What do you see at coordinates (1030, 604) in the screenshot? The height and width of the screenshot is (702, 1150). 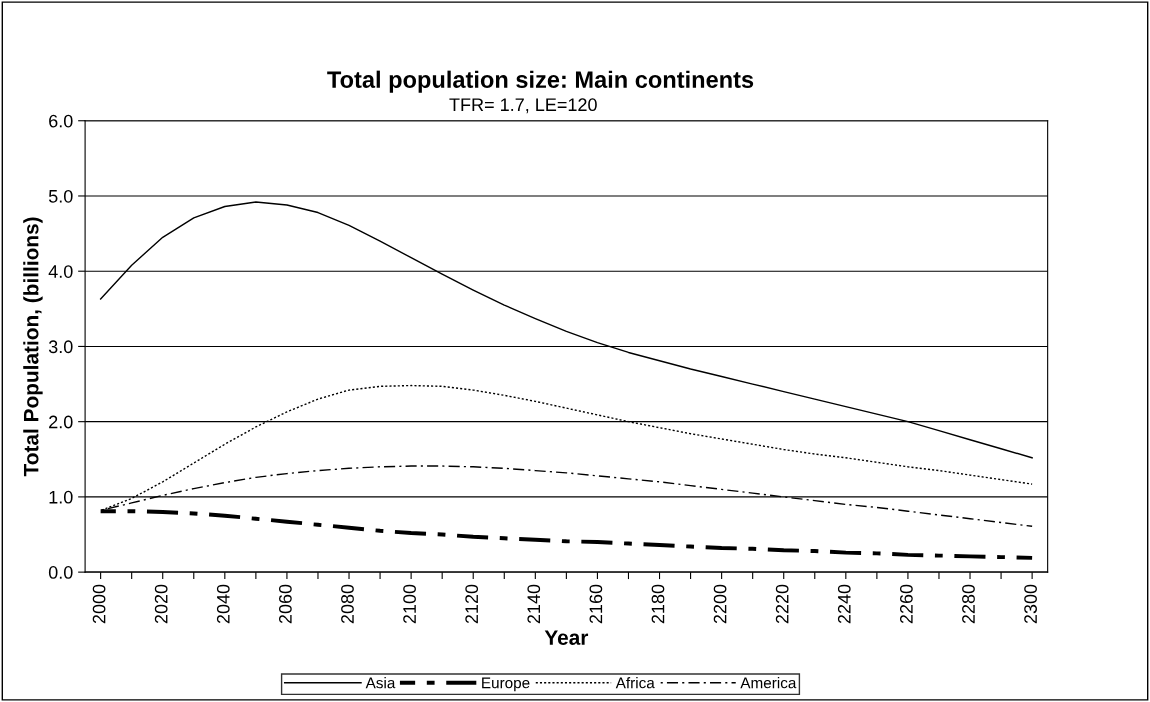 I see `x-tick-label: 2300` at bounding box center [1030, 604].